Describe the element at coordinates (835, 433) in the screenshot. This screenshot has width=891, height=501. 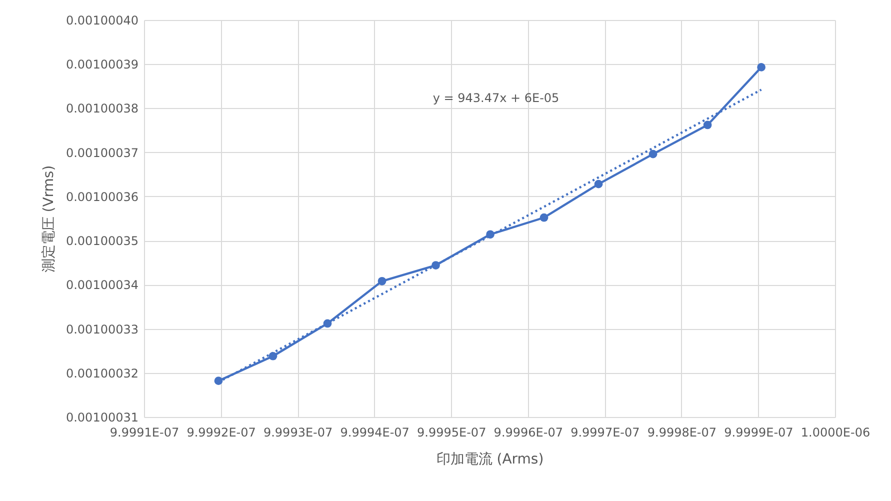
I see `x-tick-label: 1.0000E-06` at that location.